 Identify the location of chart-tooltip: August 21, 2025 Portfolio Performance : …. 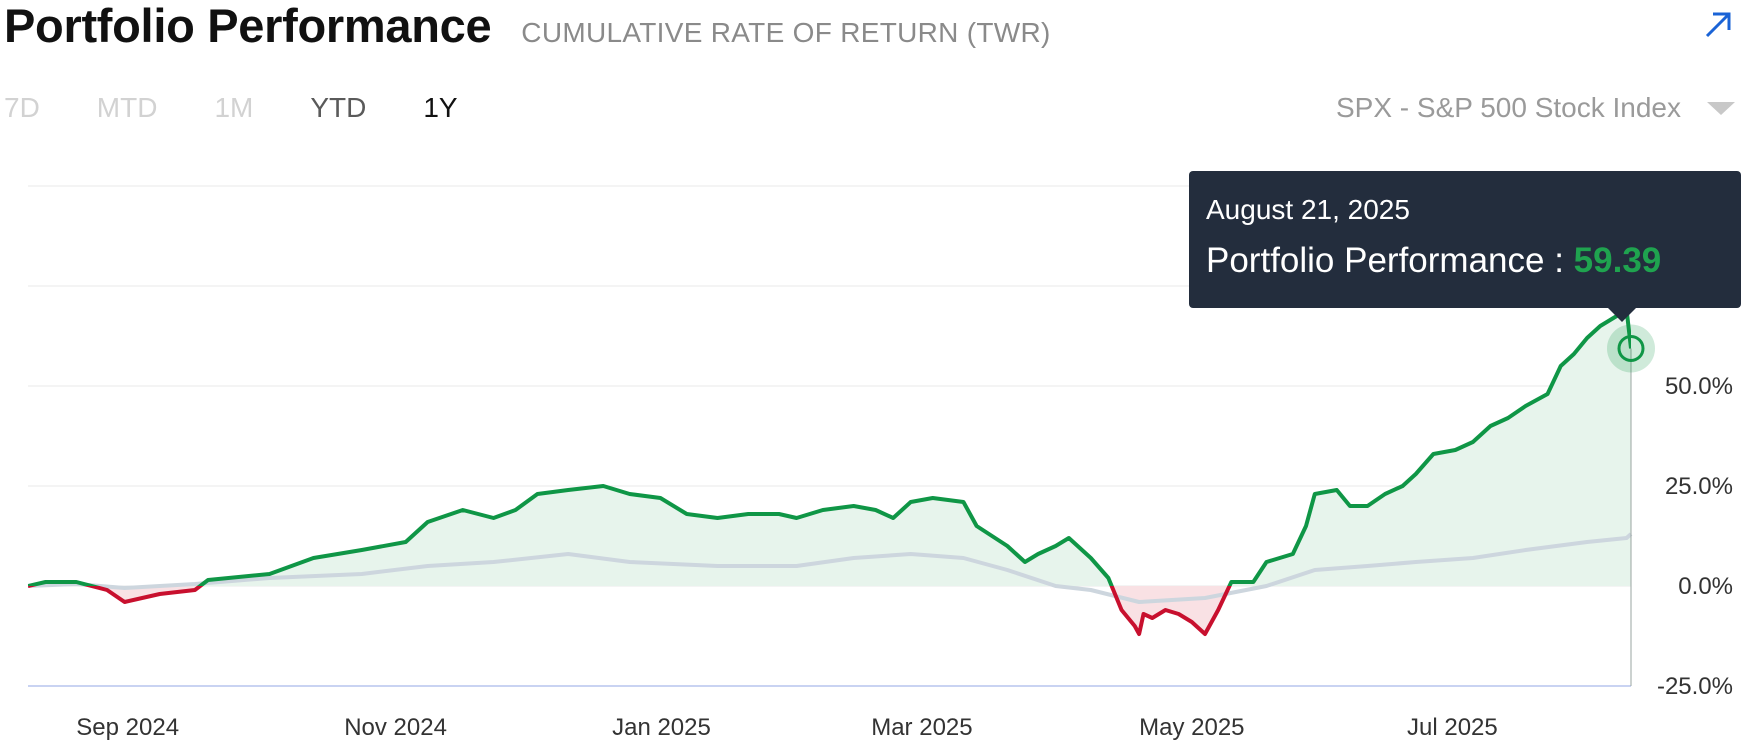
(1465, 246).